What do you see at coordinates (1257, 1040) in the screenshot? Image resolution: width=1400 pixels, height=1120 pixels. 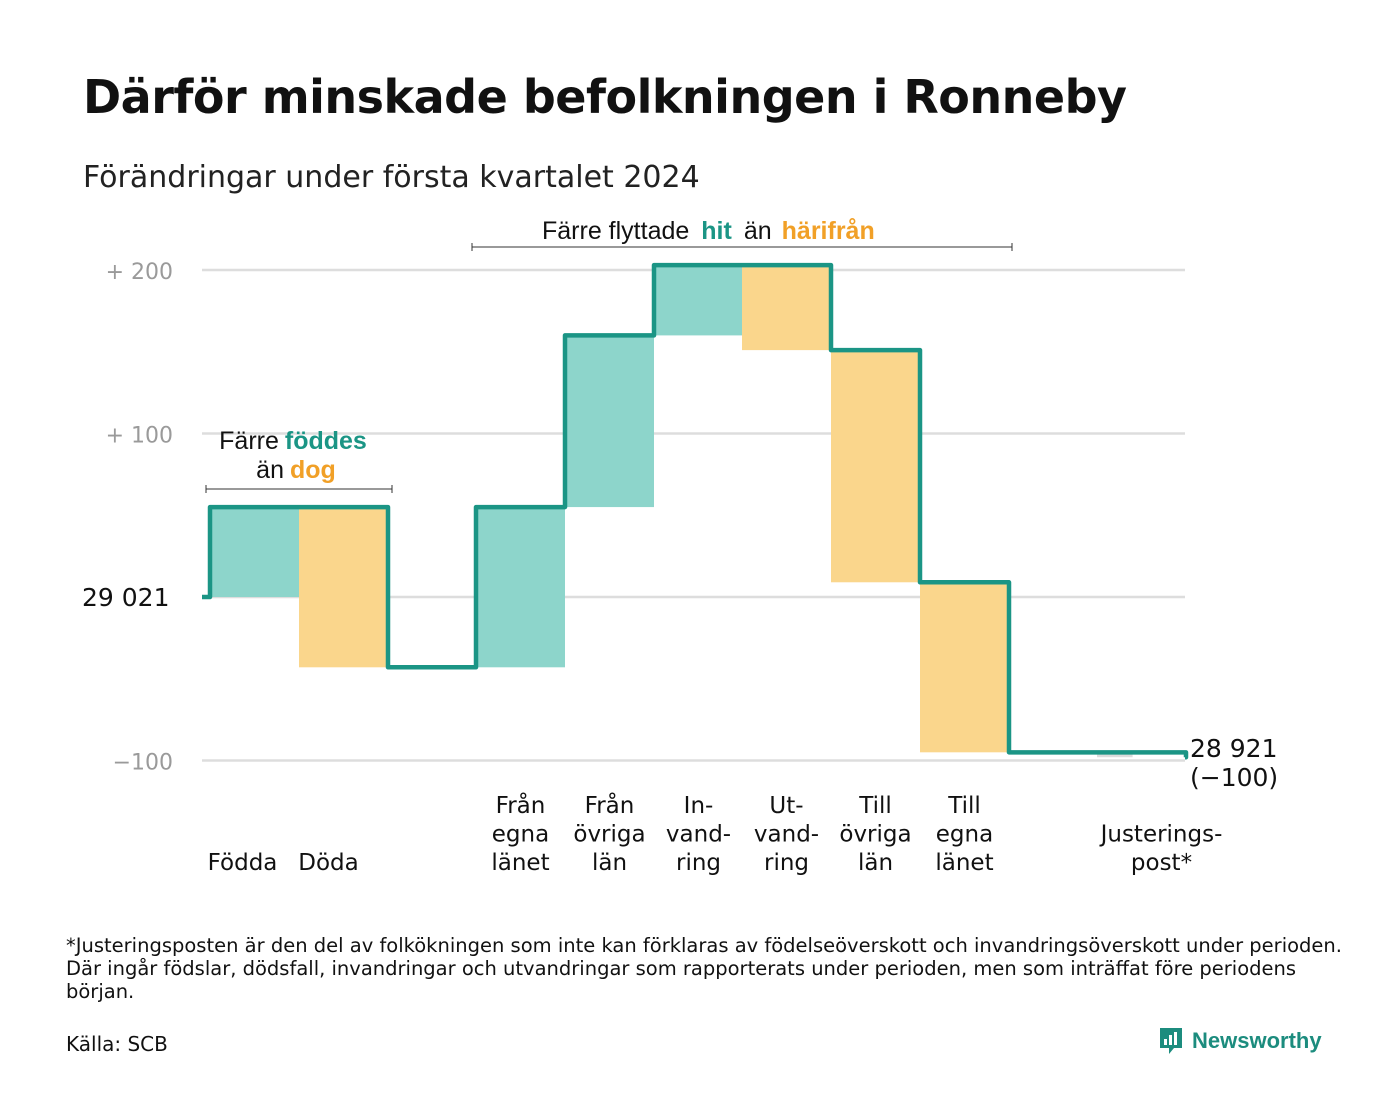 I see `logo-text: Newsworthy` at bounding box center [1257, 1040].